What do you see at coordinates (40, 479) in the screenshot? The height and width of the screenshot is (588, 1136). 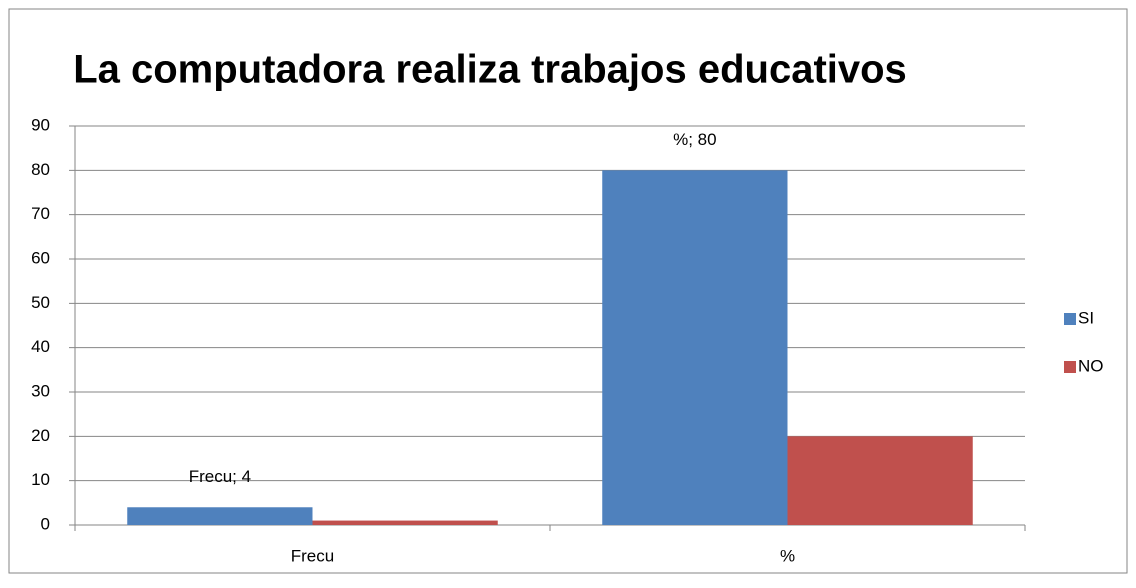 I see `y-tick-label: 10` at bounding box center [40, 479].